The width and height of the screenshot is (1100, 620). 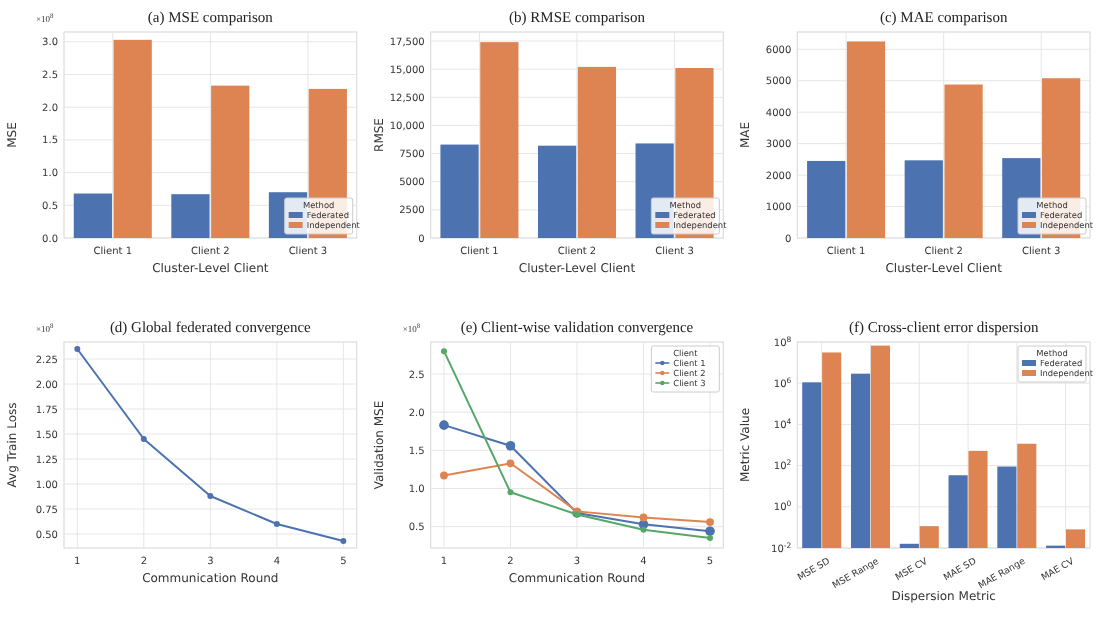 I want to click on line-series, so click(x=210, y=445).